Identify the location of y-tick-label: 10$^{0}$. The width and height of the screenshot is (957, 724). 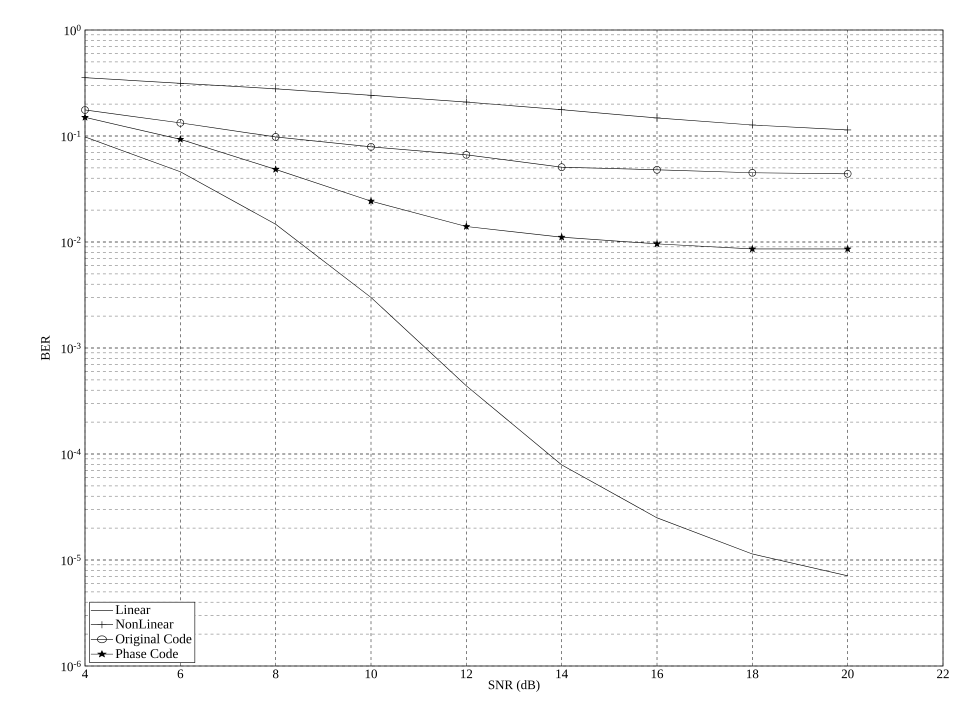
(72, 30).